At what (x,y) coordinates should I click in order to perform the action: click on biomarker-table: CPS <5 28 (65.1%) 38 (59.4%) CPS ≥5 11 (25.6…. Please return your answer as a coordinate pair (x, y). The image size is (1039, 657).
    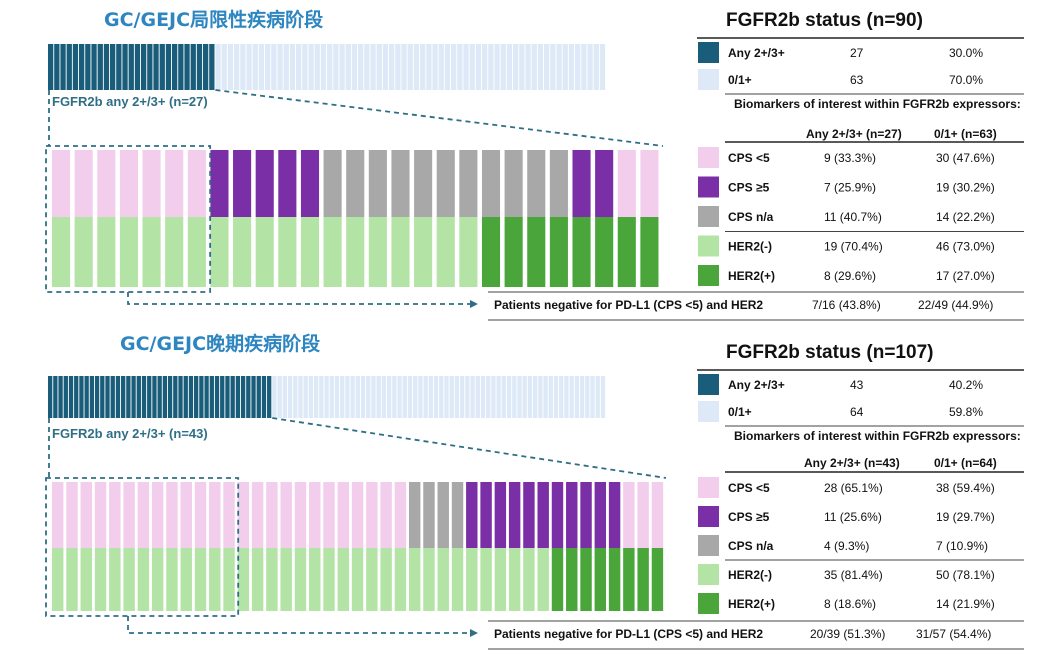
    Looking at the image, I should click on (756, 560).